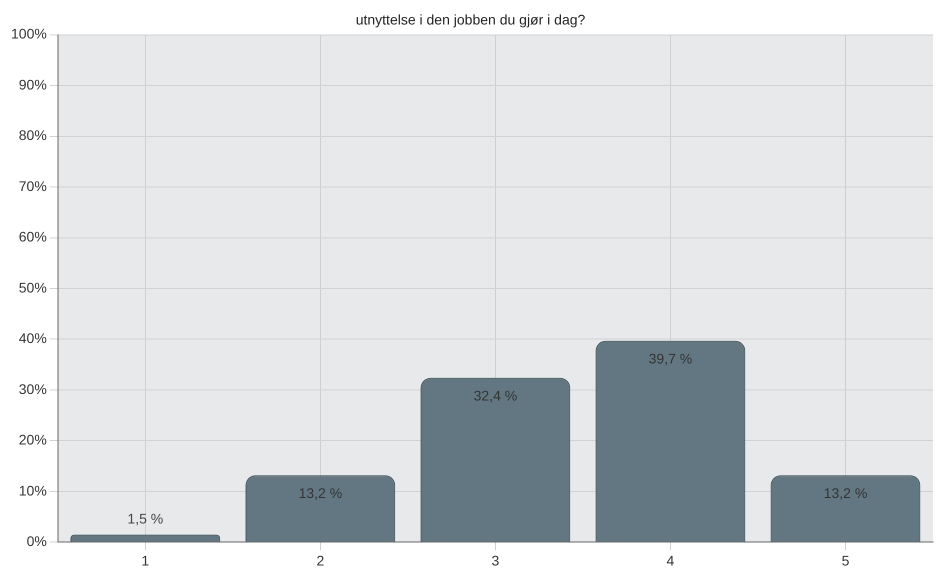 Image resolution: width=947 pixels, height=583 pixels. I want to click on x-tick-label: 3, so click(496, 560).